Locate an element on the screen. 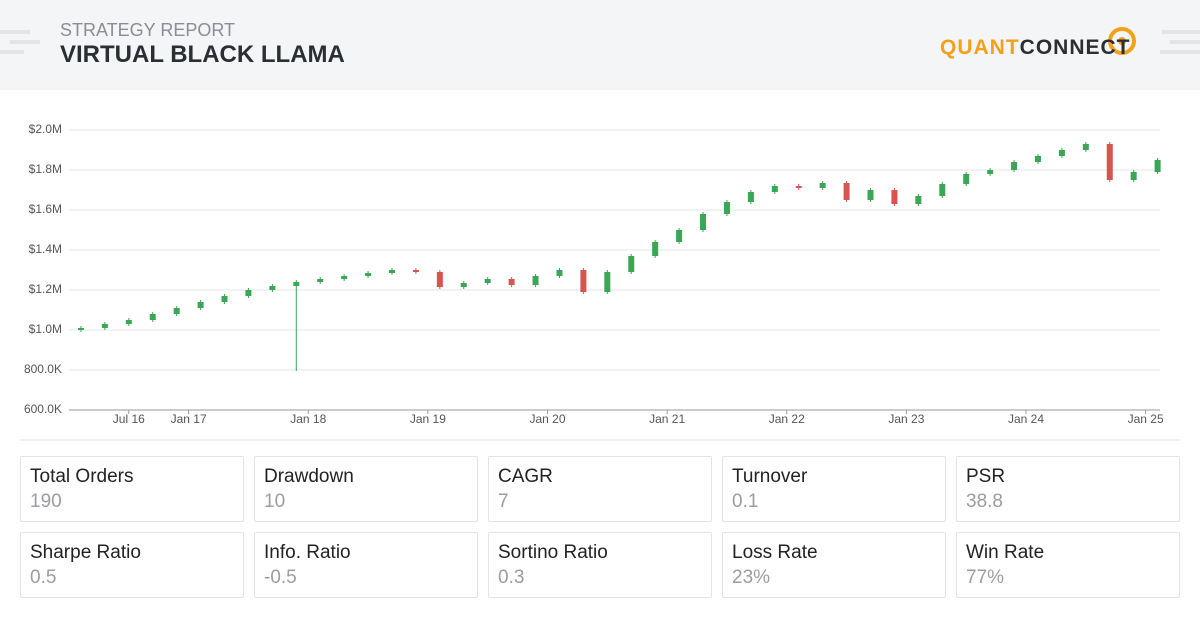 This screenshot has height=632, width=1200. stat-label: Drawdown is located at coordinates (309, 476).